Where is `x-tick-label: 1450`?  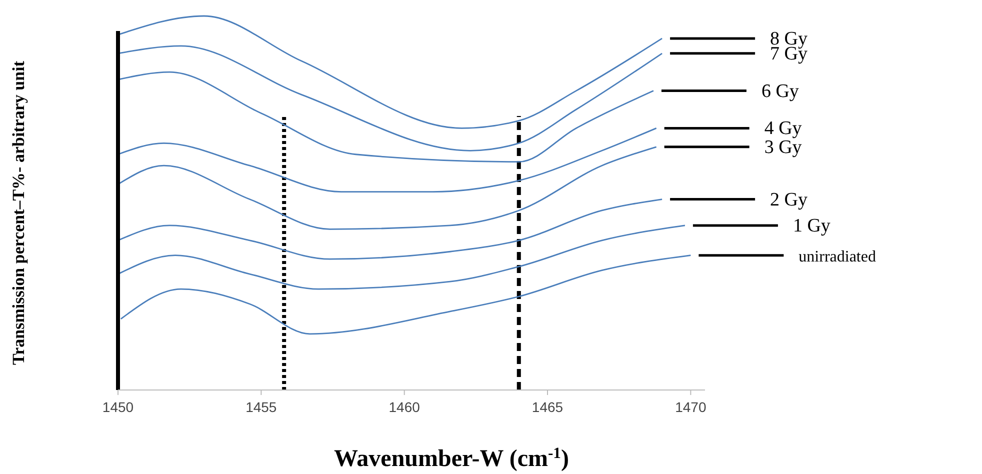 x-tick-label: 1450 is located at coordinates (118, 407).